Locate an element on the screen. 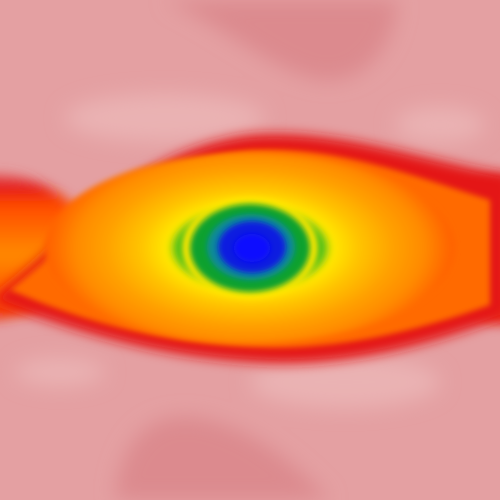 The height and width of the screenshot is (500, 500). center-deep-blue is located at coordinates (252, 248).